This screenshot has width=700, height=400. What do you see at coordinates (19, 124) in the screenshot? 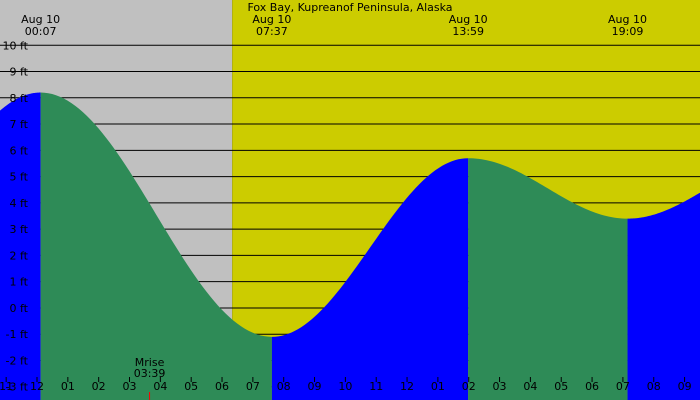
I see `y-tick-label: 7 ft` at bounding box center [19, 124].